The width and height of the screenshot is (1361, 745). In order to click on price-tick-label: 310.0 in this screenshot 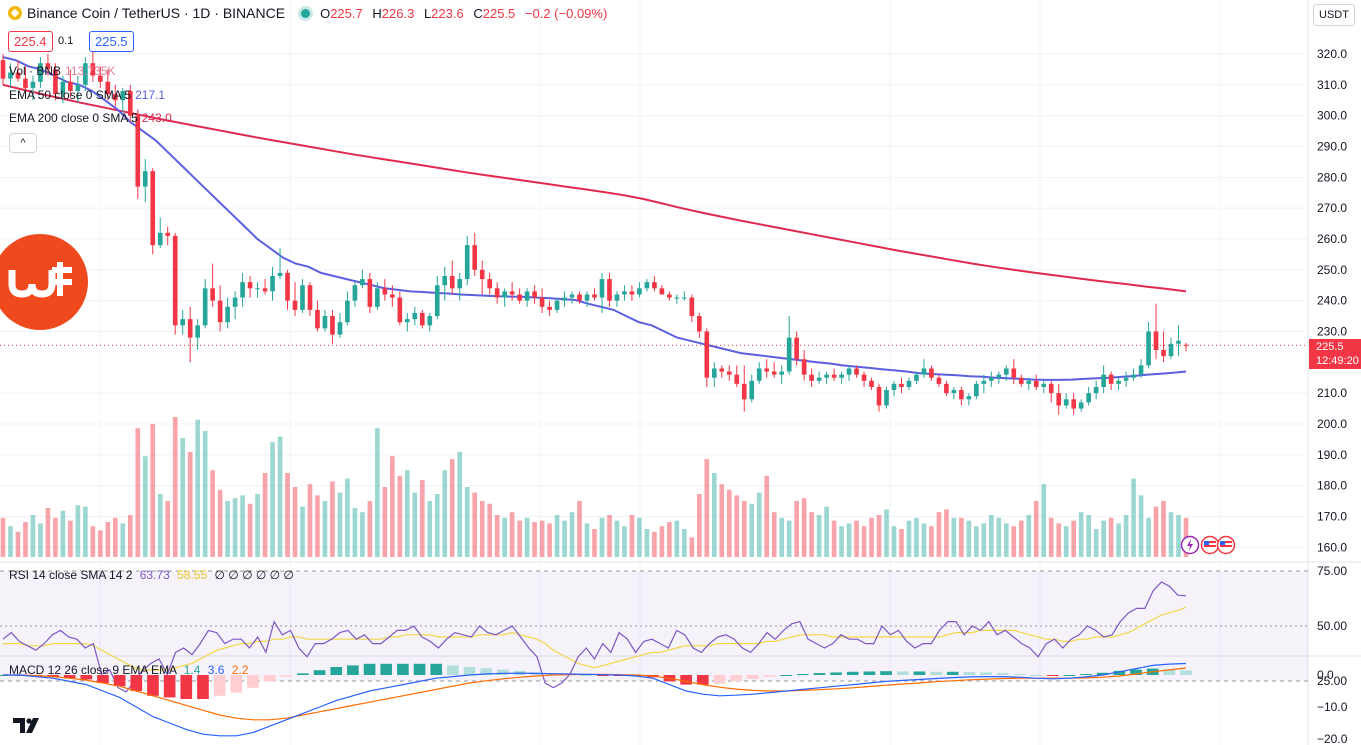, I will do `click(1332, 85)`.